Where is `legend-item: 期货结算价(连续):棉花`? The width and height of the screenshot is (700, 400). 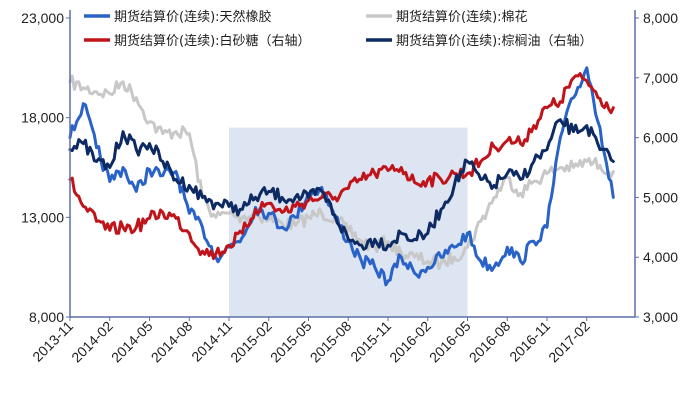 legend-item: 期货结算价(连续):棉花 is located at coordinates (447, 17).